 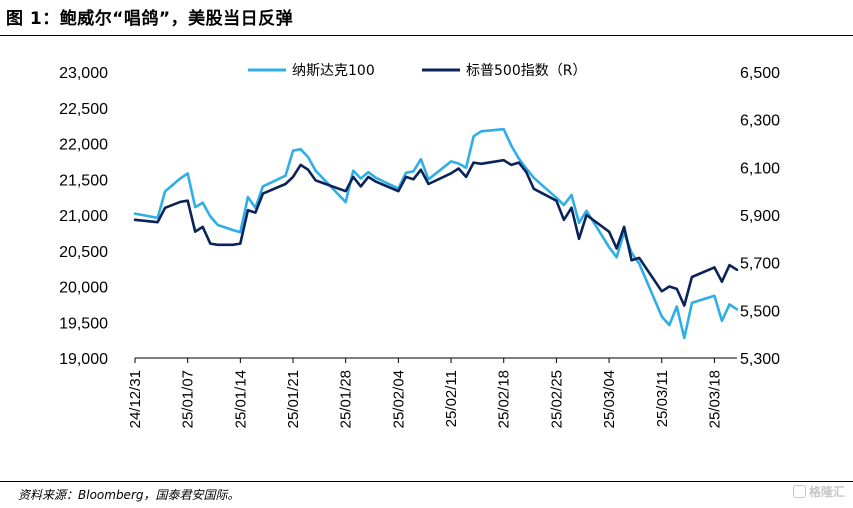 I want to click on x-tick-label: 25/01/14, so click(x=240, y=399).